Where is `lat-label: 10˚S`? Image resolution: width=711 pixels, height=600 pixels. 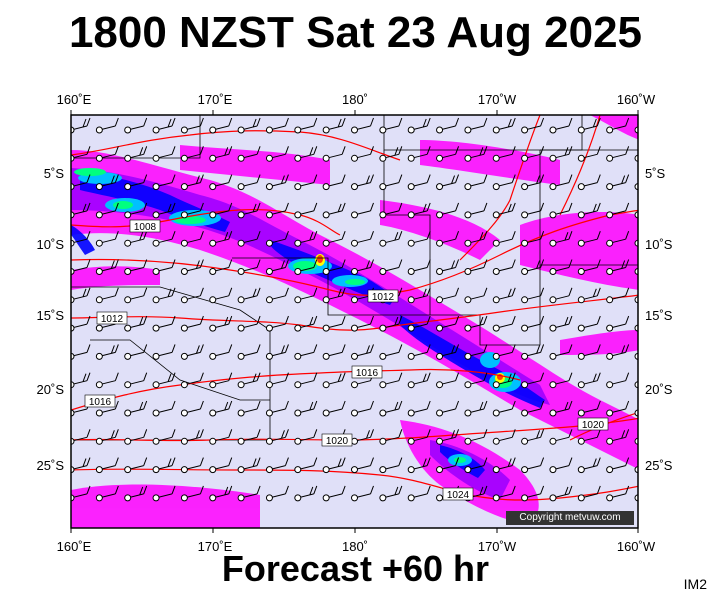 lat-label: 10˚S is located at coordinates (51, 244).